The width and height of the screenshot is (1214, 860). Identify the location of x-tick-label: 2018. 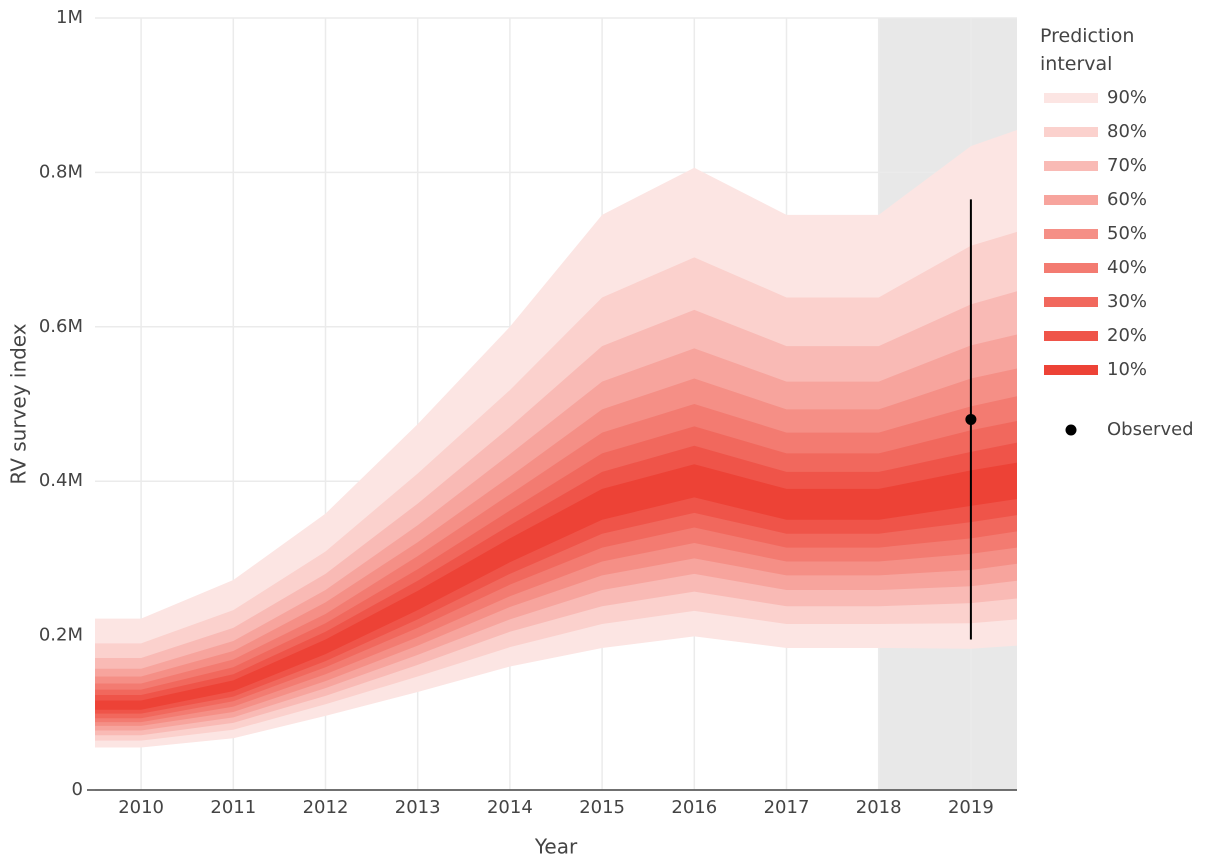
(879, 807).